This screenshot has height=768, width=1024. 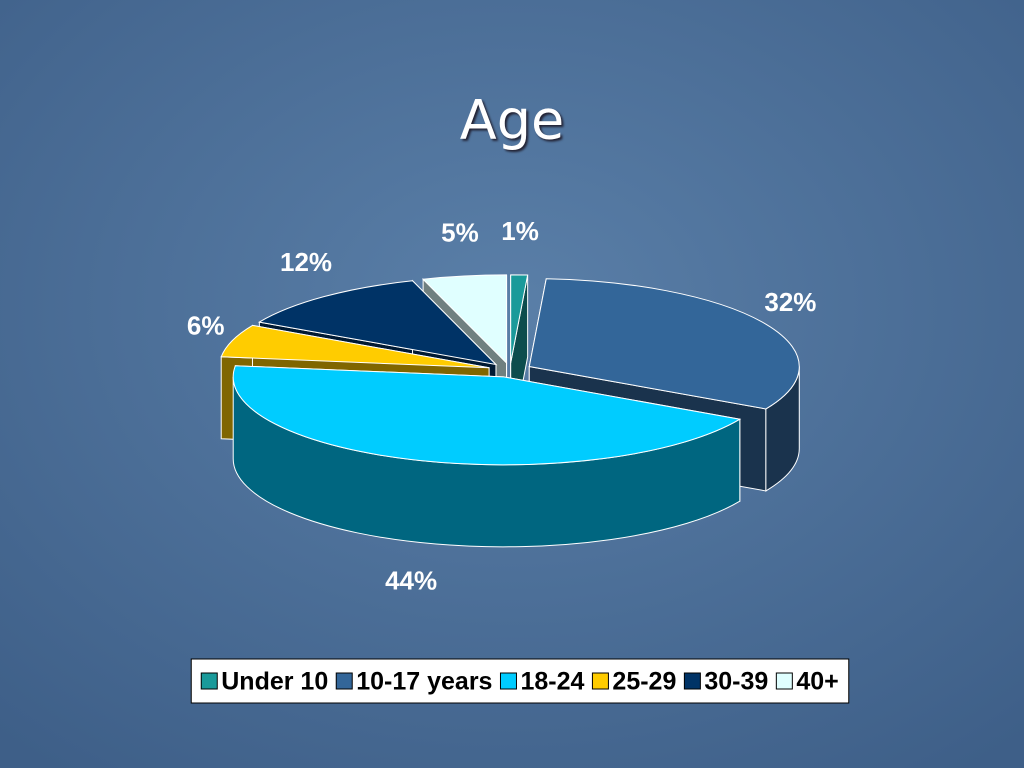 I want to click on chart-title: Age, so click(x=512, y=120).